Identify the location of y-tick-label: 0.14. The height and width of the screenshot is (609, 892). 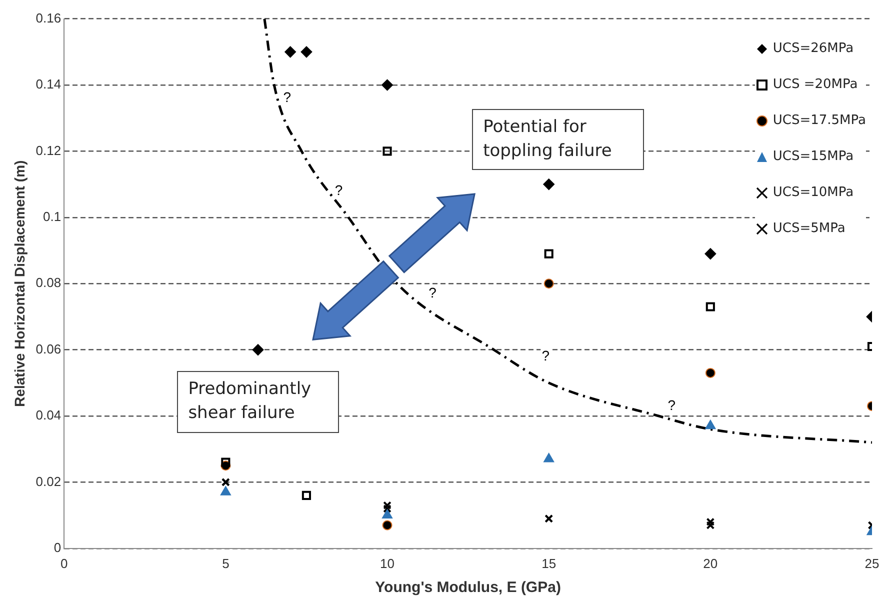
(49, 84).